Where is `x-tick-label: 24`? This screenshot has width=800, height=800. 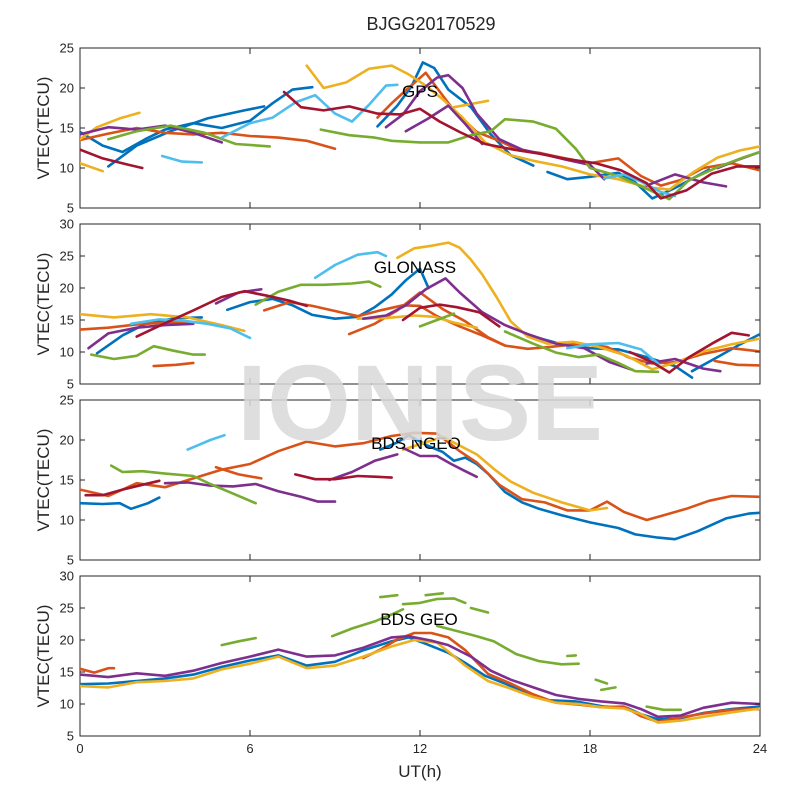
x-tick-label: 24 is located at coordinates (760, 748).